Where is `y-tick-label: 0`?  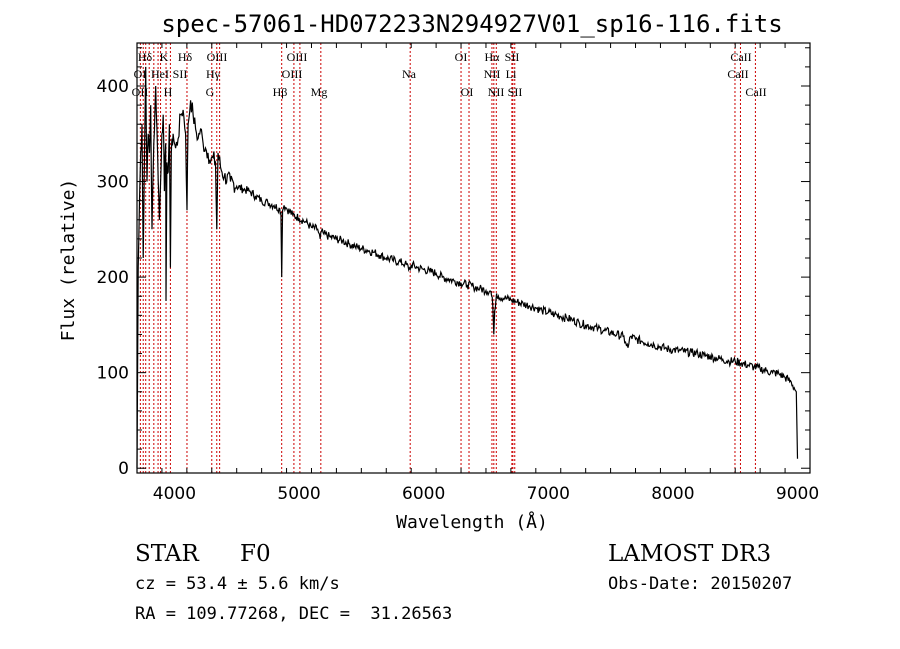
y-tick-label: 0 is located at coordinates (123, 469).